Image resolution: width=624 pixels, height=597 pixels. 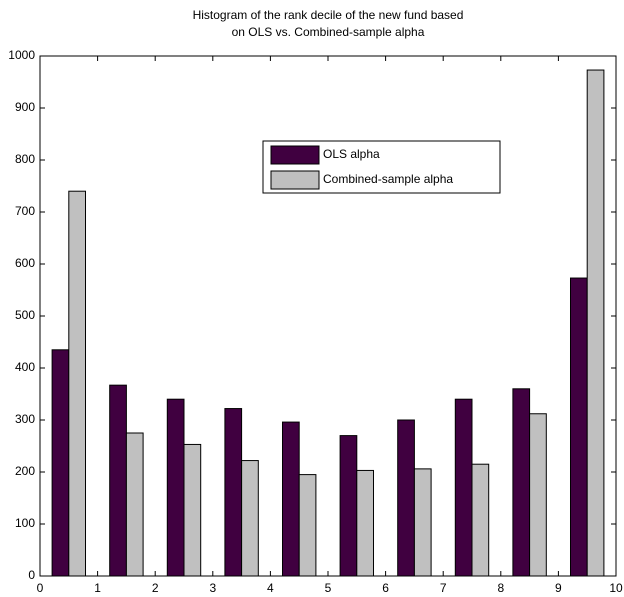 I want to click on x-tick-label: 0, so click(x=40, y=588).